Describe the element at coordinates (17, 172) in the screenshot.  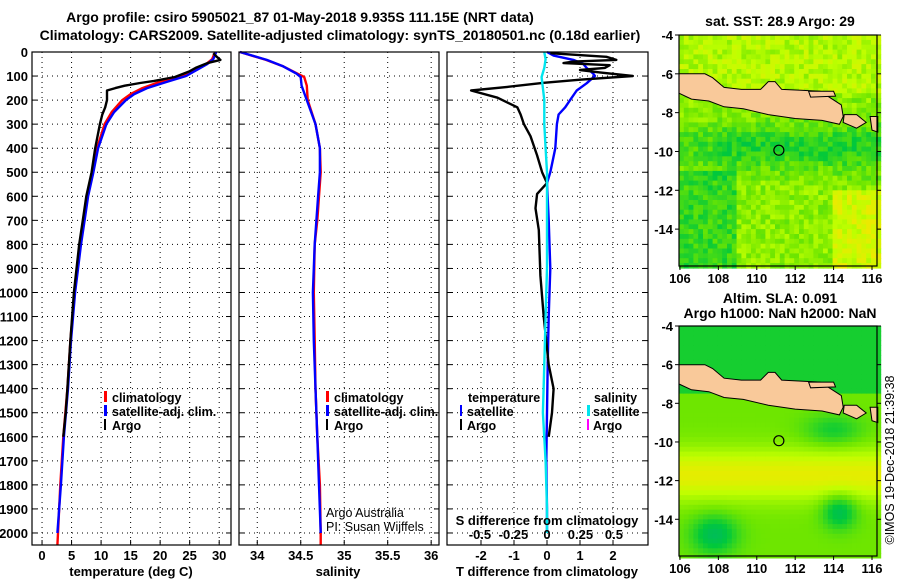
I see `depth-tick-label: 500` at that location.